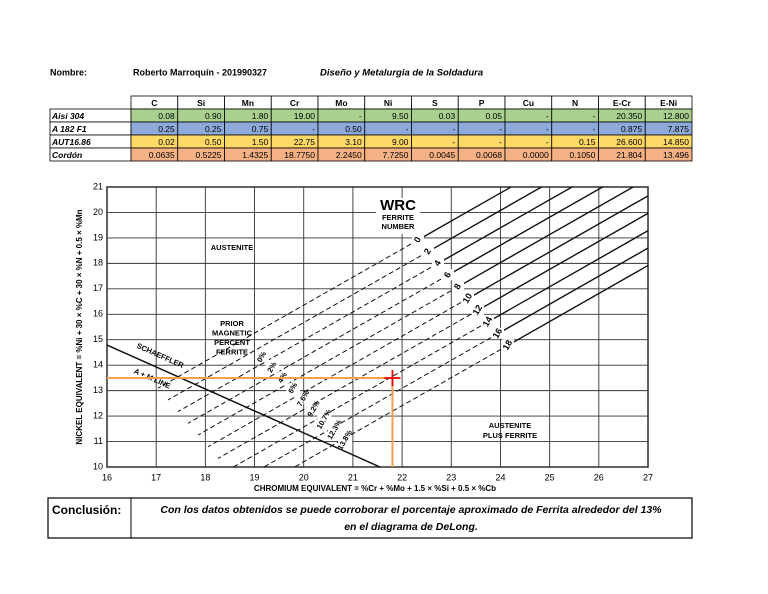 This screenshot has height=594, width=768. Describe the element at coordinates (71, 142) in the screenshot. I see `row-label: AUT16.86` at that location.